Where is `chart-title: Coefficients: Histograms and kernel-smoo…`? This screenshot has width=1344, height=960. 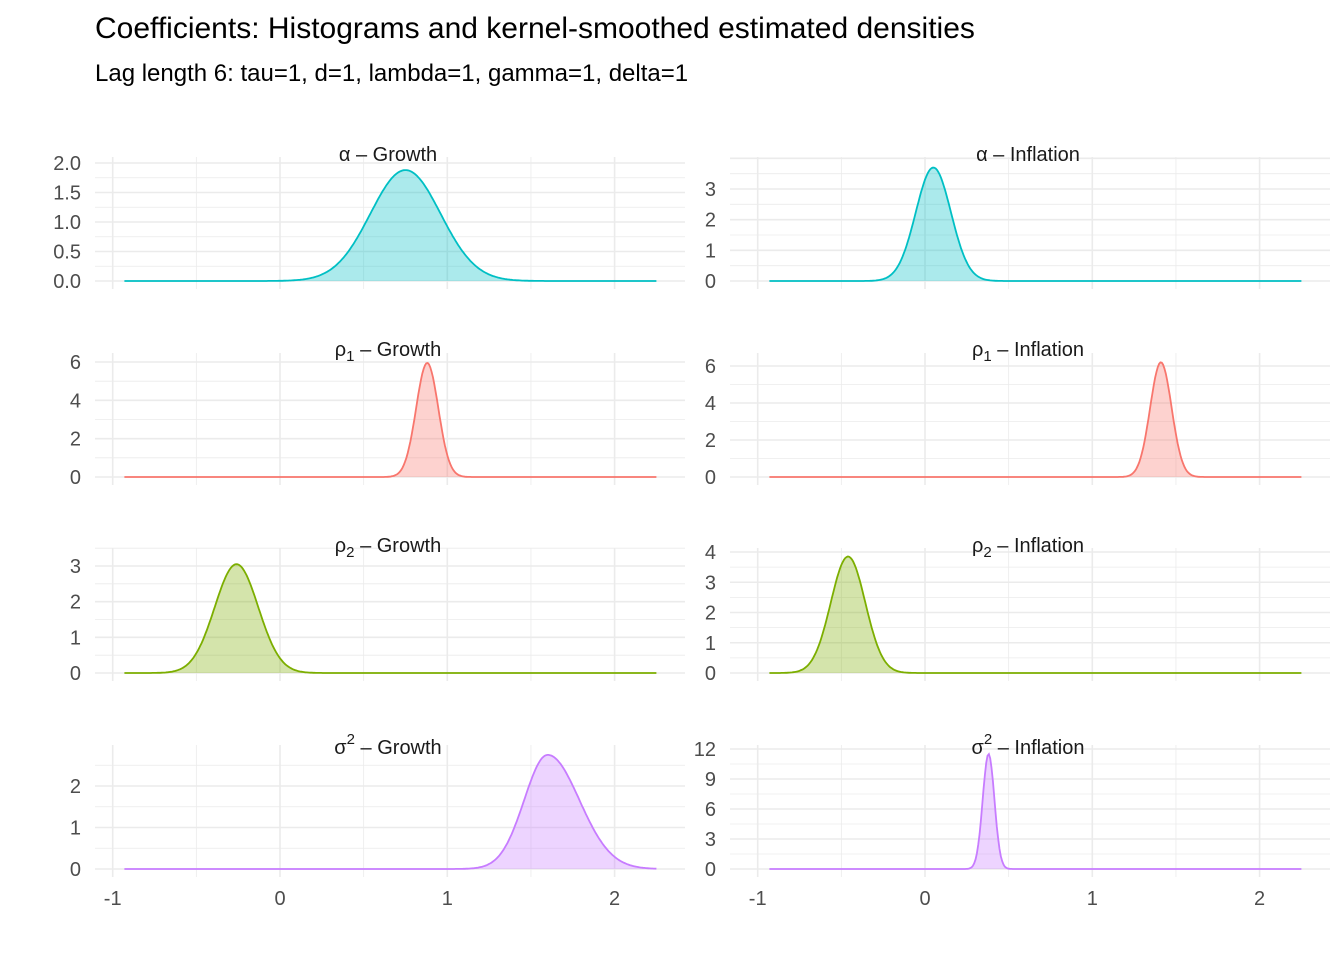 chart-title: Coefficients: Histograms and kernel-smoo… is located at coordinates (535, 28).